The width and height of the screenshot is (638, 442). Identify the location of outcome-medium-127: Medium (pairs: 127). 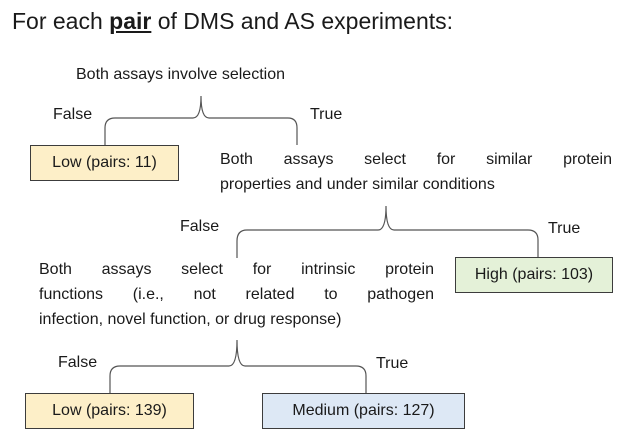
(363, 411).